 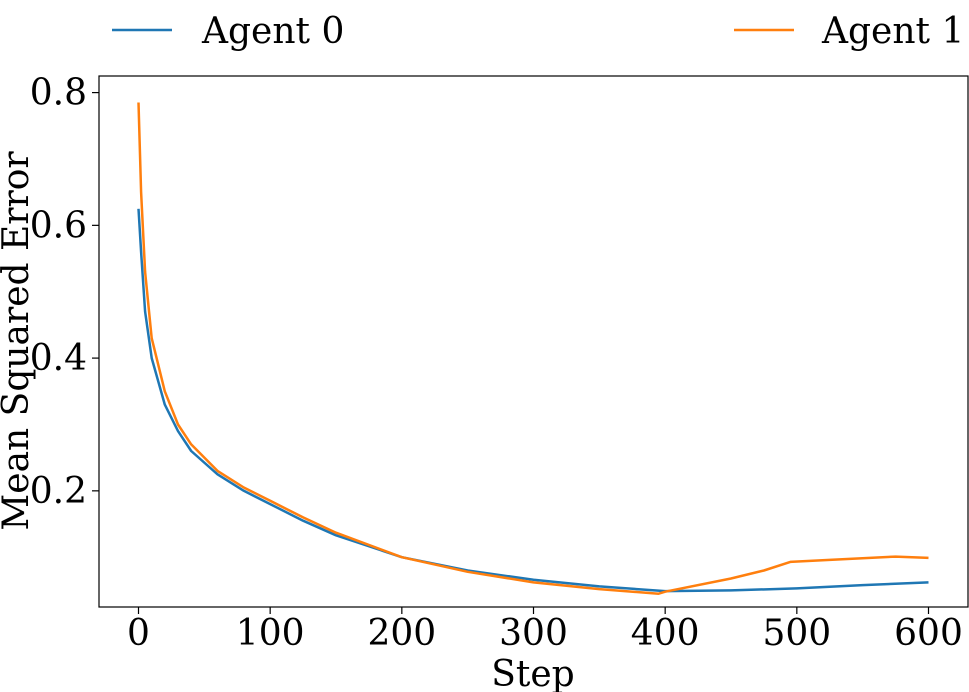 I want to click on legend-label-agent-1: Agent 1, so click(x=892, y=31).